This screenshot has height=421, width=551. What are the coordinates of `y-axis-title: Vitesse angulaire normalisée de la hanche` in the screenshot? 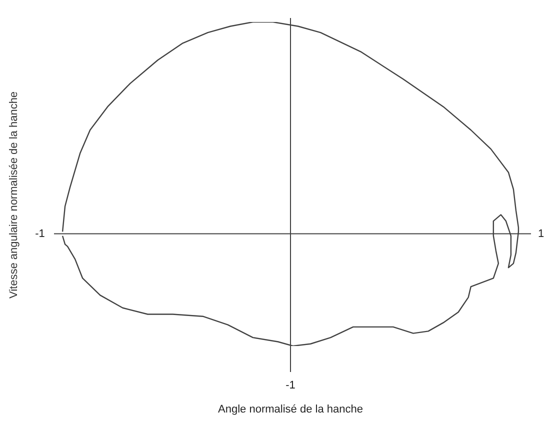 It's located at (14, 195).